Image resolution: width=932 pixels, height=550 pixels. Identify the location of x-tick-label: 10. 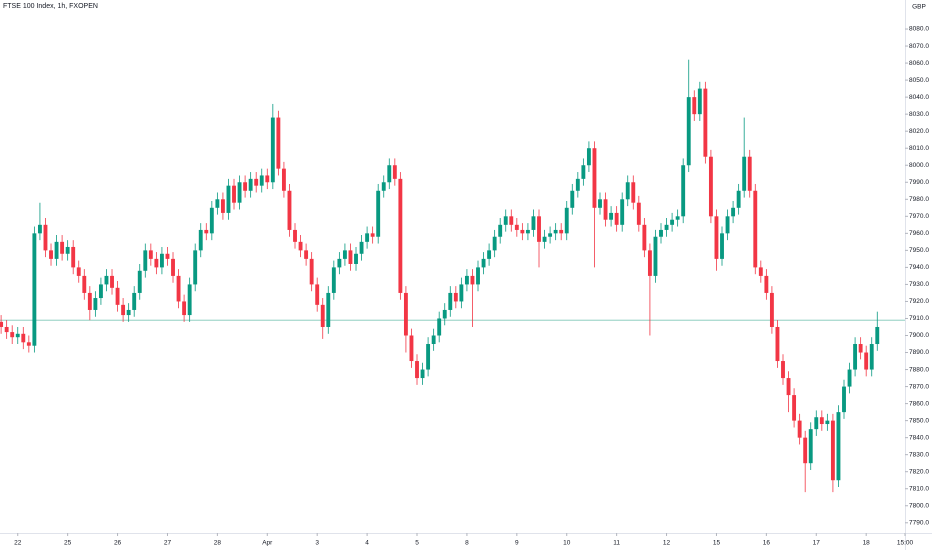
(567, 543).